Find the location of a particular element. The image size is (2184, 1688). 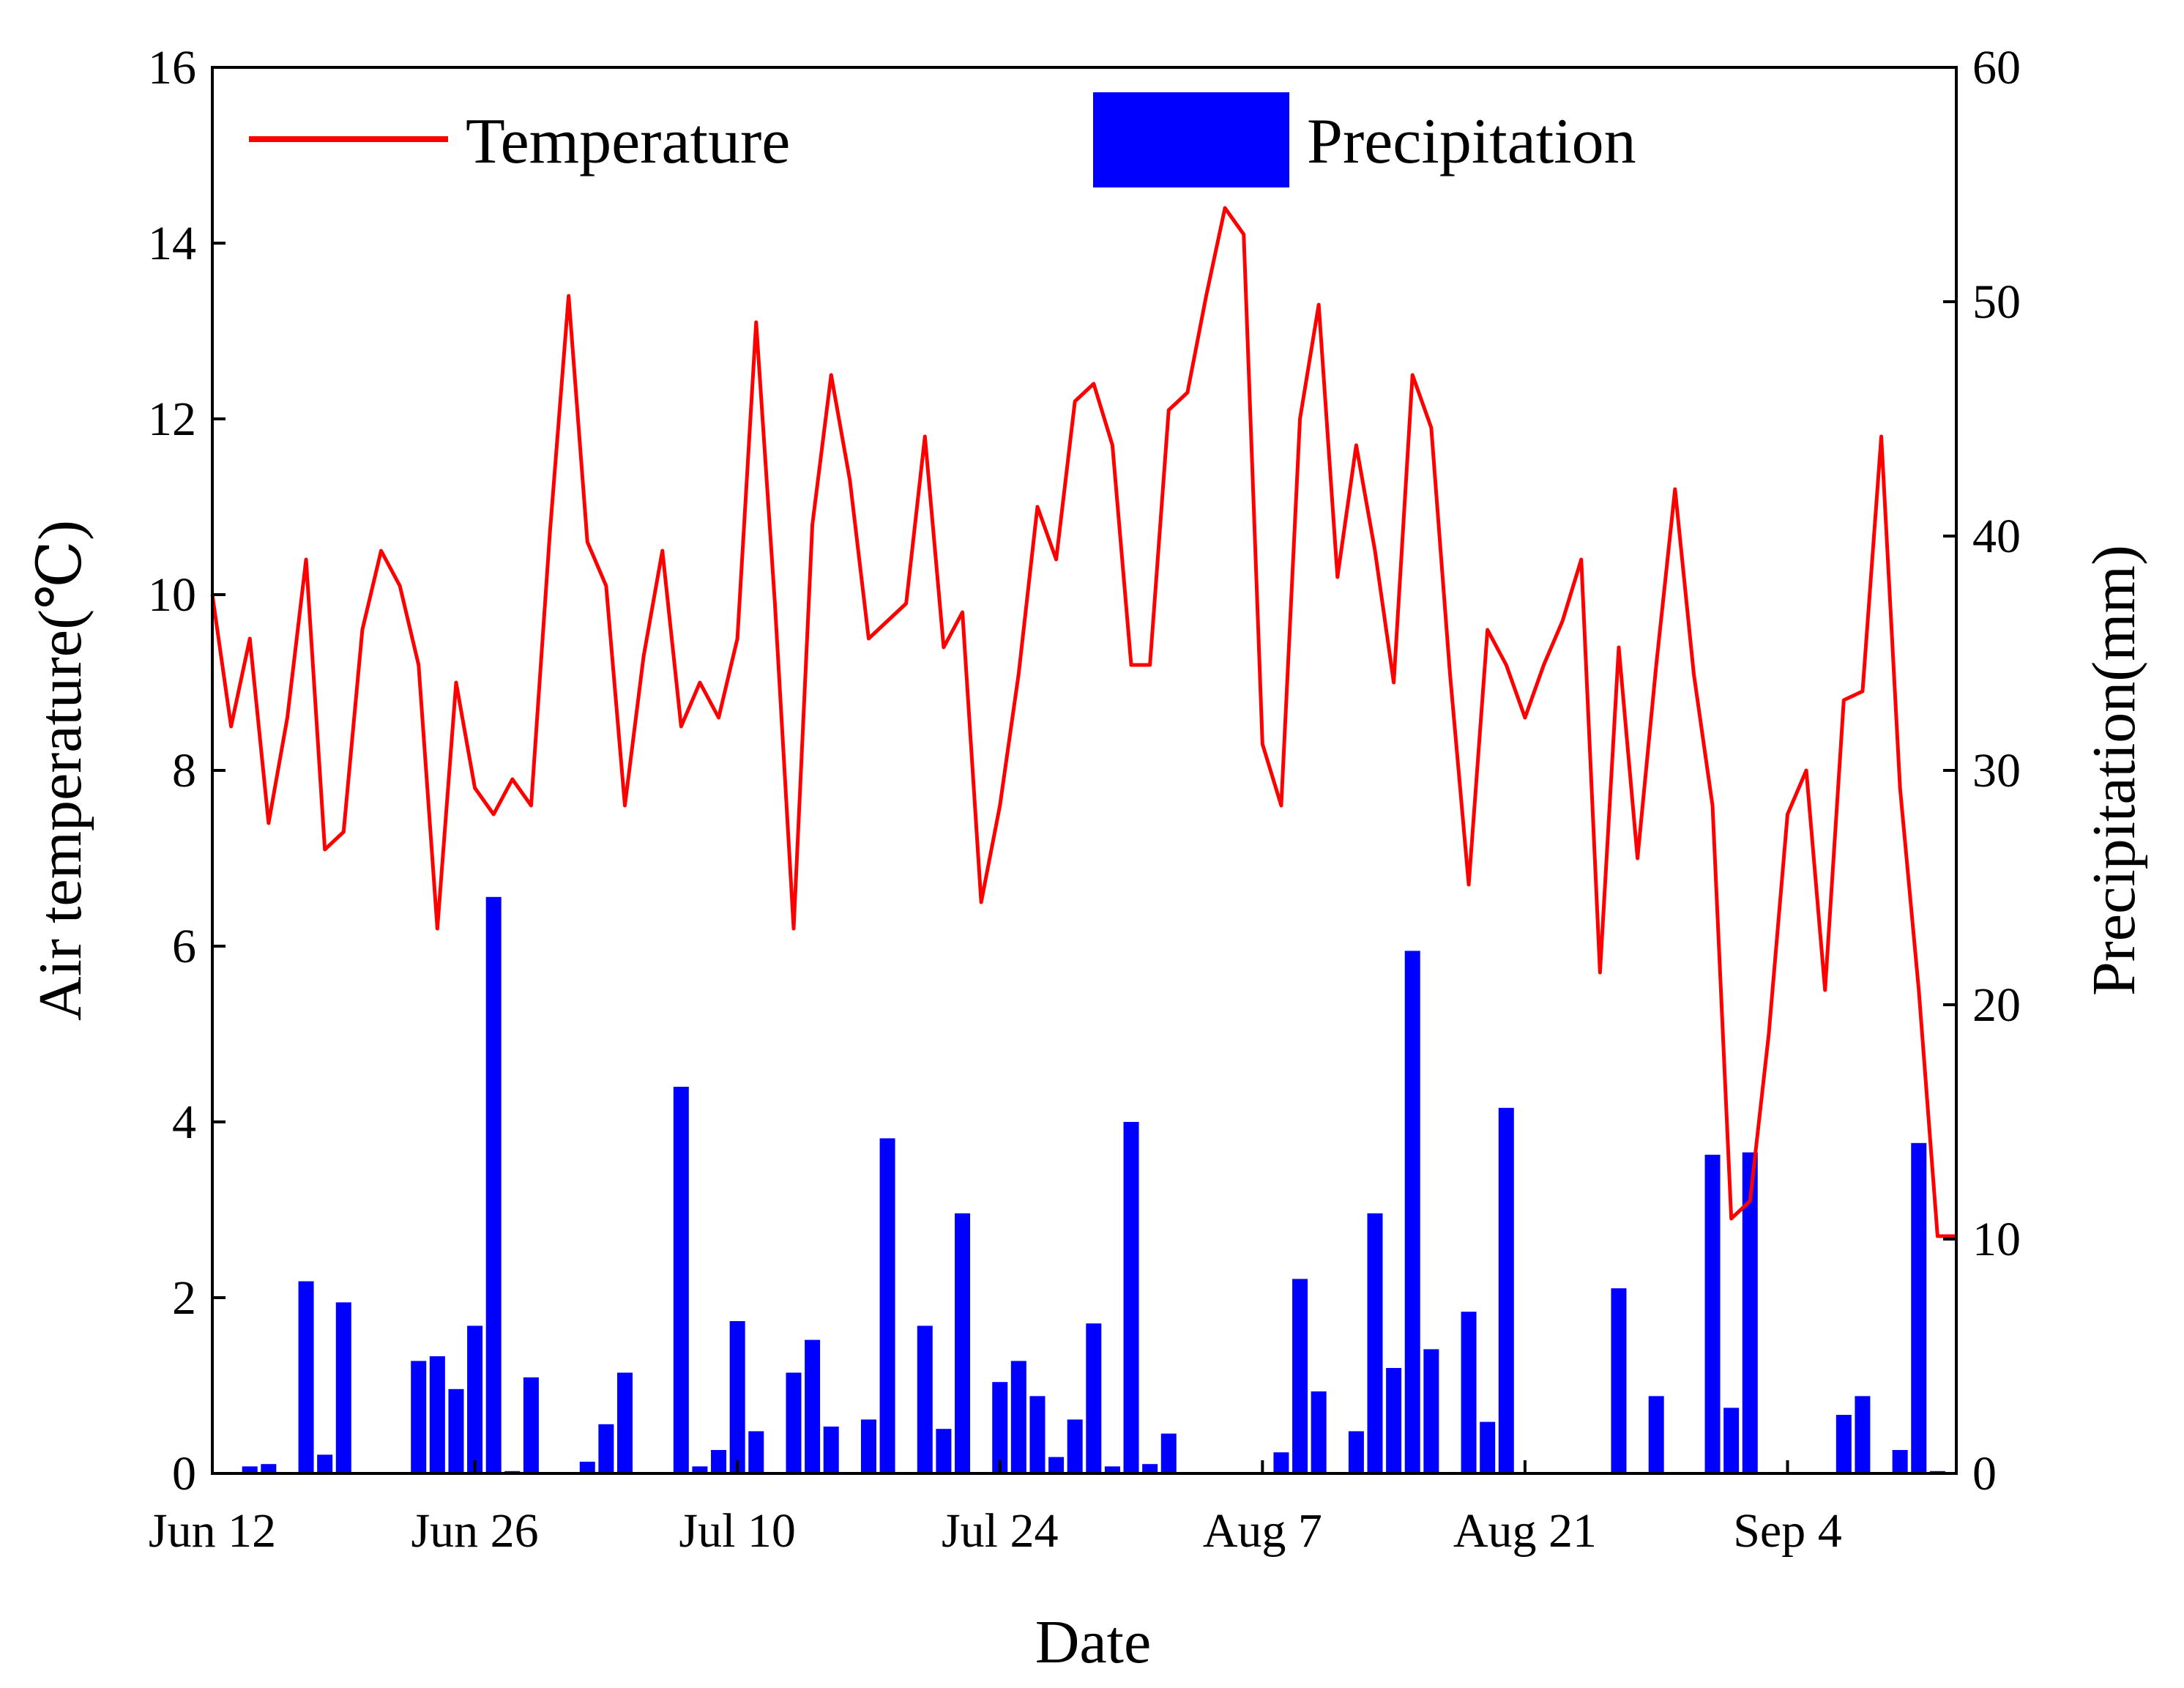

x-tick-label: Jun 26 is located at coordinates (475, 1531).